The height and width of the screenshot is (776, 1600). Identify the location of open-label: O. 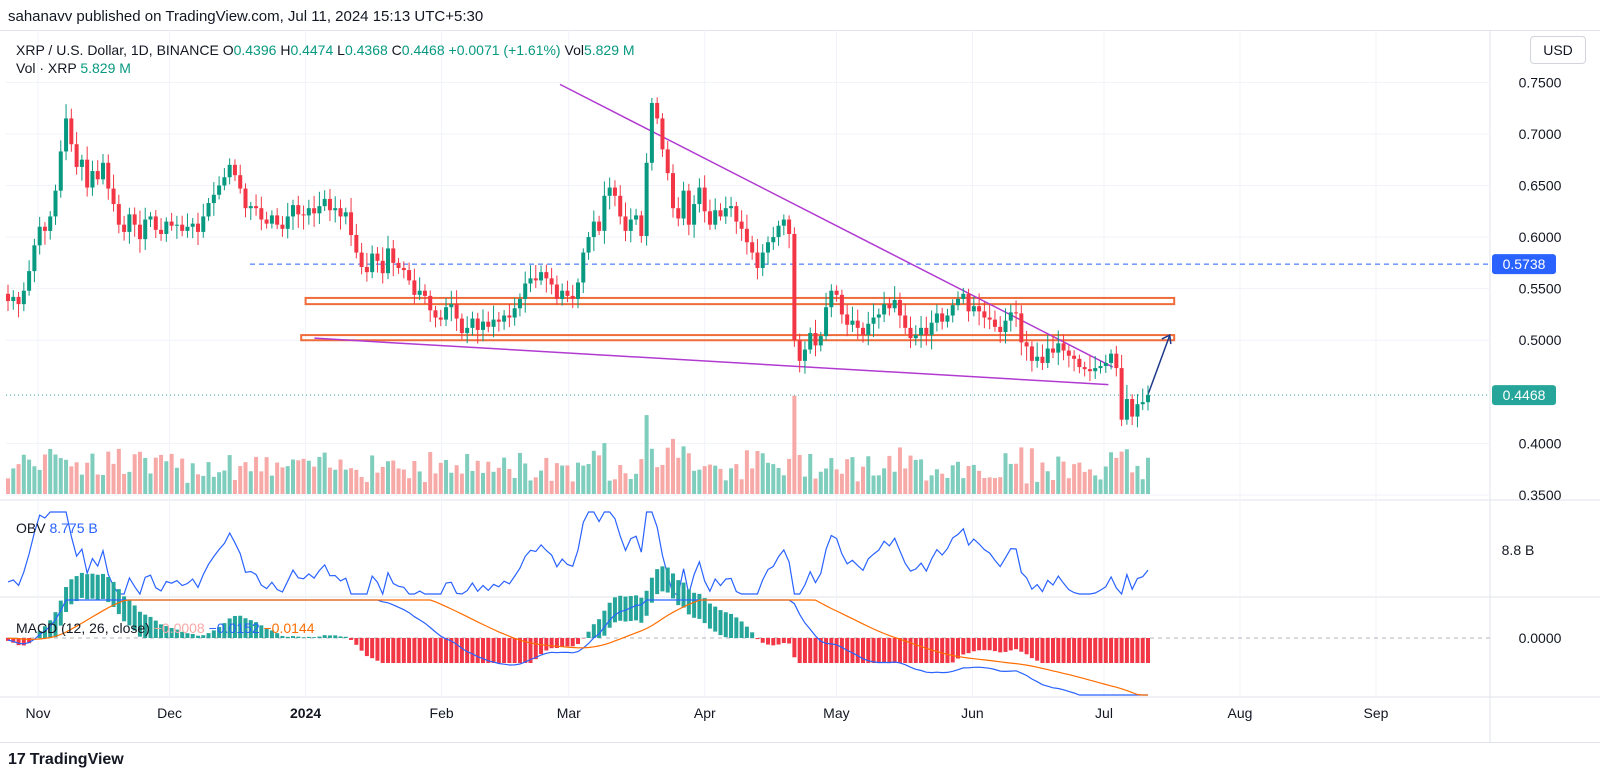
(228, 50).